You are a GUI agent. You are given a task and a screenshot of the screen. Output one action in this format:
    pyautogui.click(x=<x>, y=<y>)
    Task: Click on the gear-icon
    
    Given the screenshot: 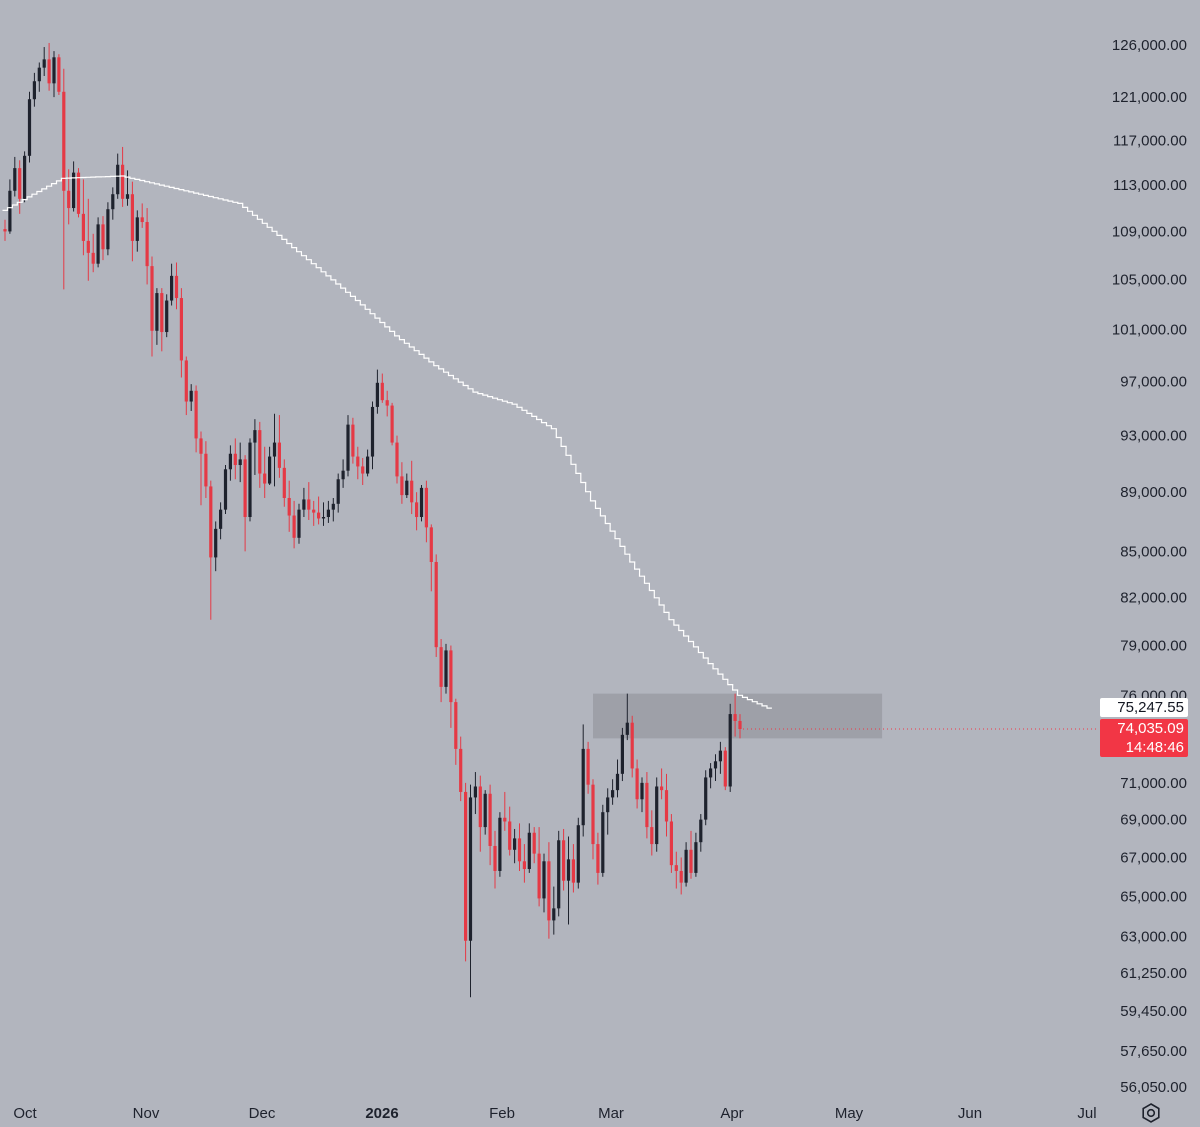 What is the action you would take?
    pyautogui.click(x=1151, y=1113)
    